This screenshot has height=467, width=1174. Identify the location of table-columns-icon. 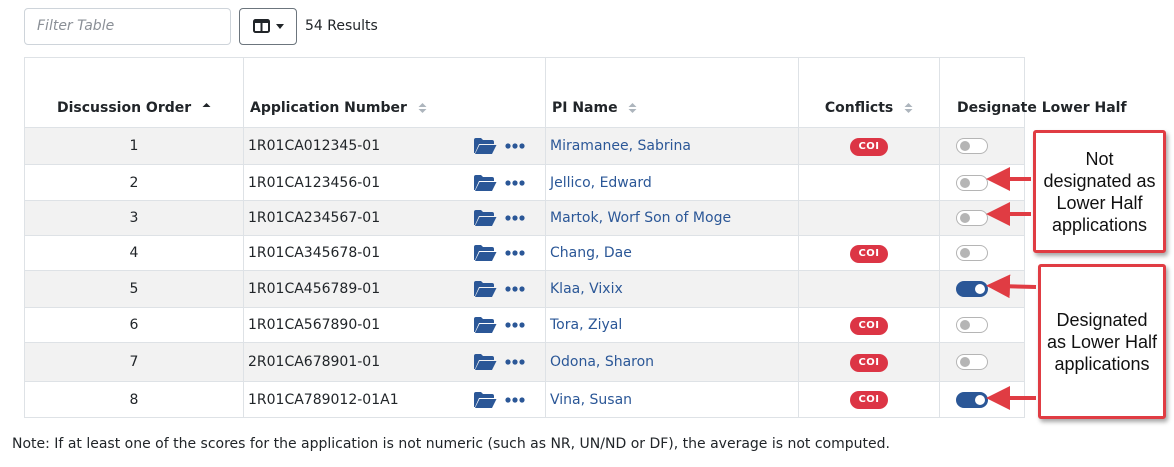
(261, 26).